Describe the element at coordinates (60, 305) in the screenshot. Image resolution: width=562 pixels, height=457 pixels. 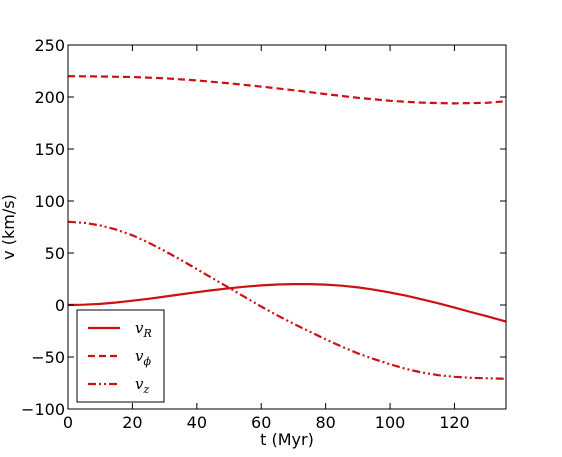
I see `y-tick-label: 0` at that location.